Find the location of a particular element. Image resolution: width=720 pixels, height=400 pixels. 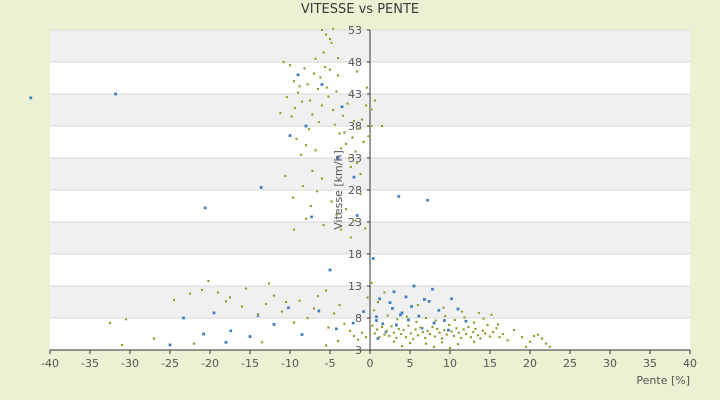

x-tick-label: 35 is located at coordinates (650, 363).